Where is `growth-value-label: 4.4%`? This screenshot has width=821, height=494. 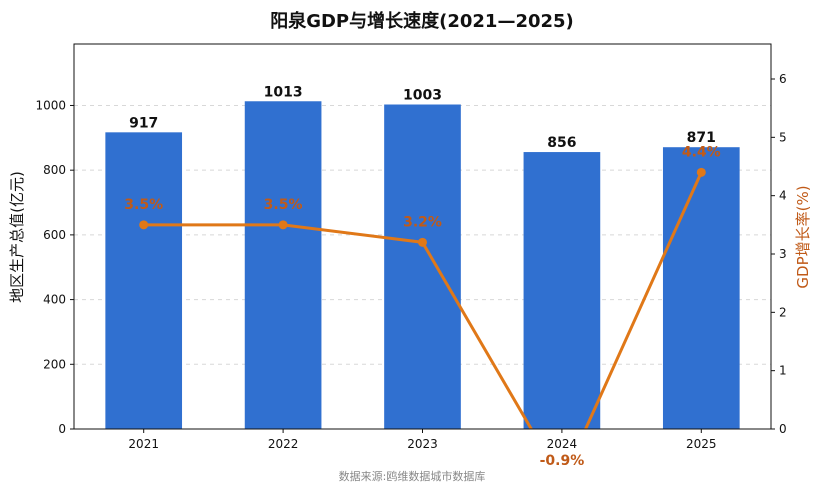
growth-value-label: 4.4% is located at coordinates (701, 152).